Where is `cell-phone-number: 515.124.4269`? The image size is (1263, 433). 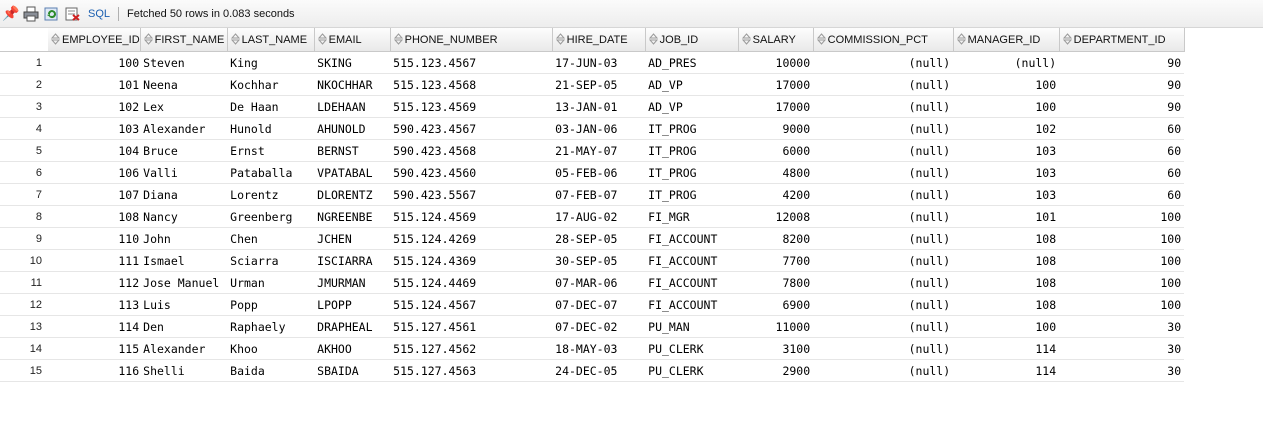 cell-phone-number: 515.124.4269 is located at coordinates (471, 238).